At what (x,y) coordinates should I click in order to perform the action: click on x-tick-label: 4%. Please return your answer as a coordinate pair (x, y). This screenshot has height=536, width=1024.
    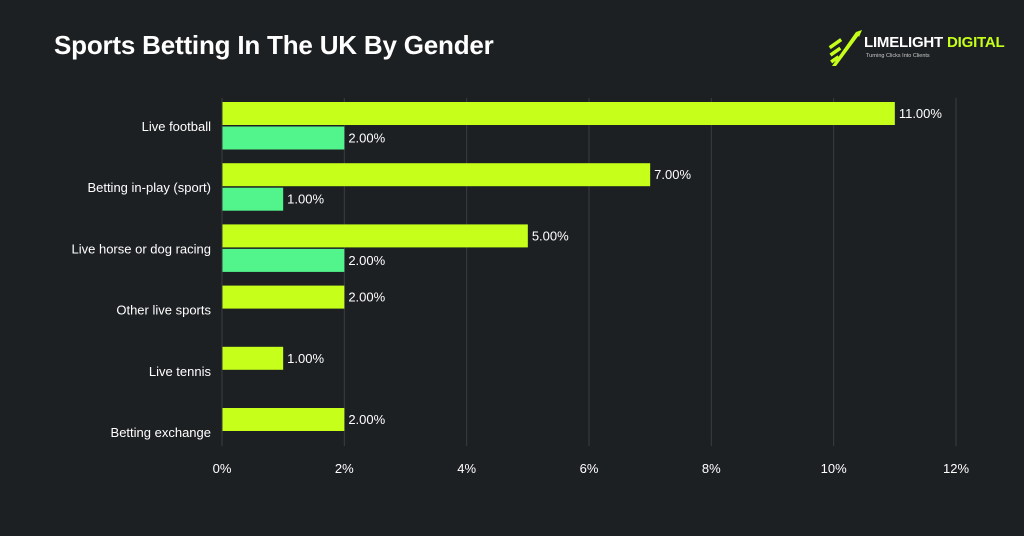
    Looking at the image, I should click on (466, 468).